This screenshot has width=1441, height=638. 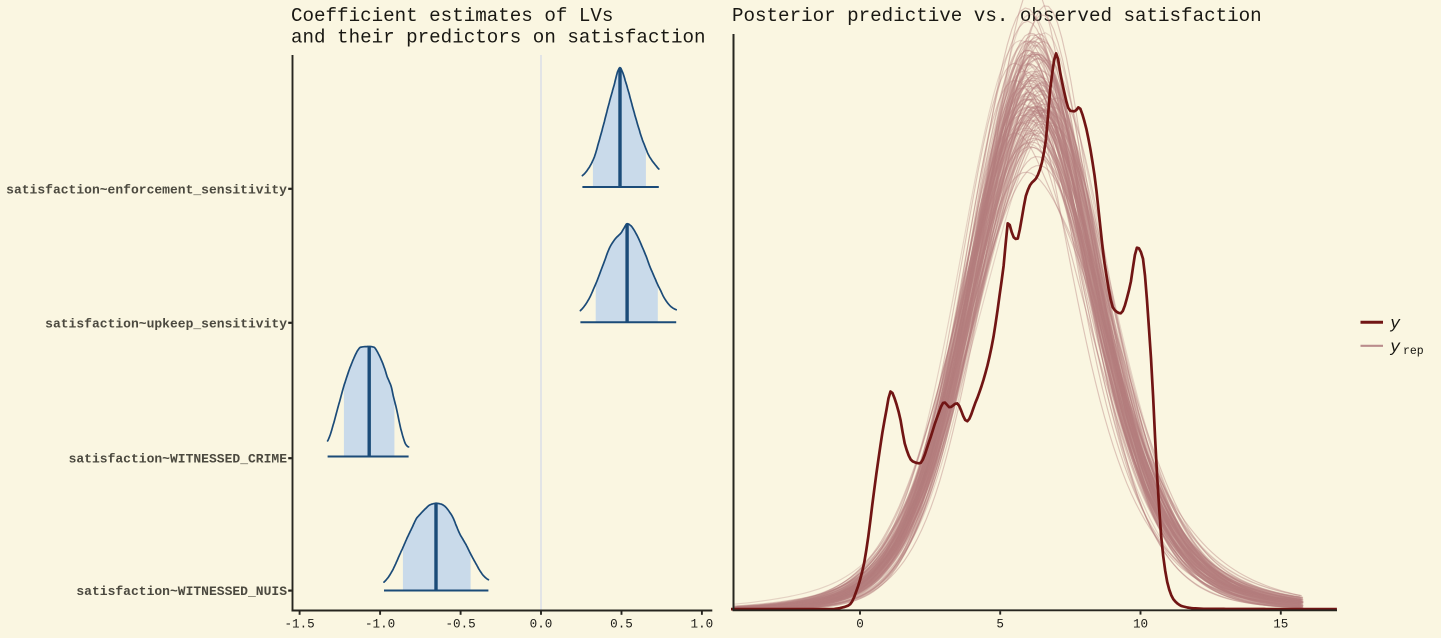 What do you see at coordinates (181, 591) in the screenshot?
I see `svg-text: satisfaction~WITNESSED_NUIS` at bounding box center [181, 591].